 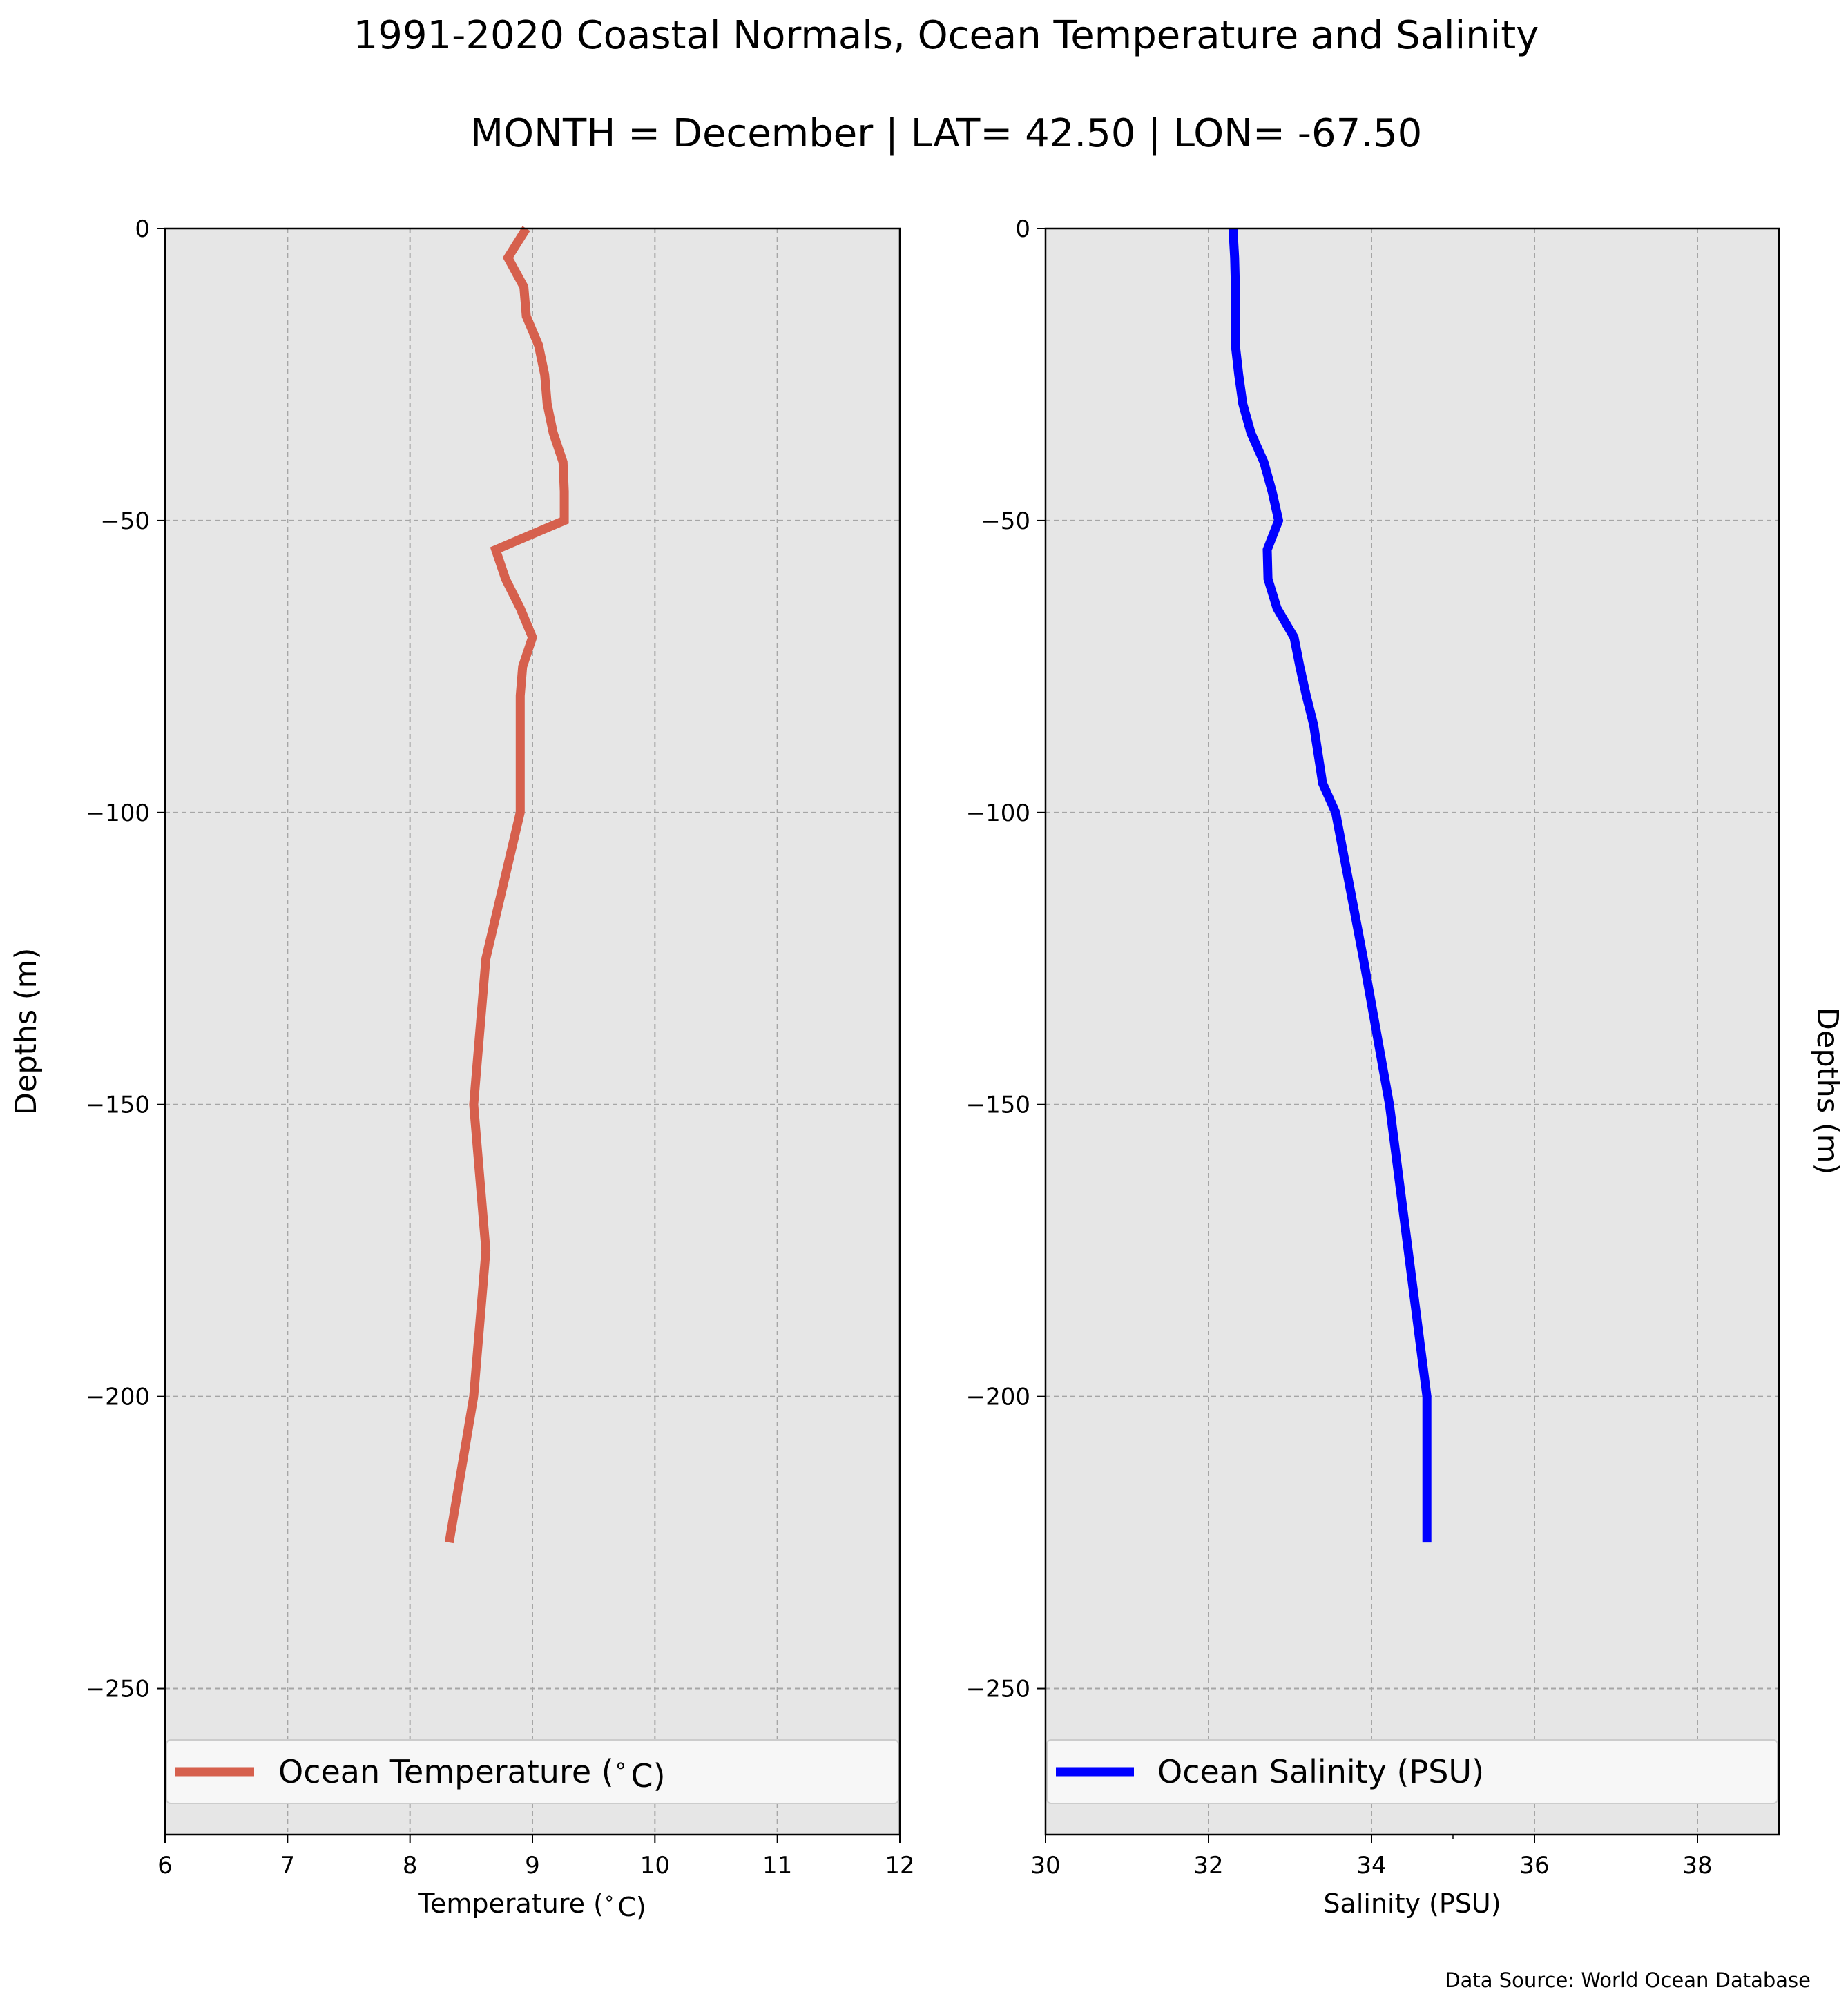 What do you see at coordinates (288, 1865) in the screenshot?
I see `temperature-x-tick-label: 7` at bounding box center [288, 1865].